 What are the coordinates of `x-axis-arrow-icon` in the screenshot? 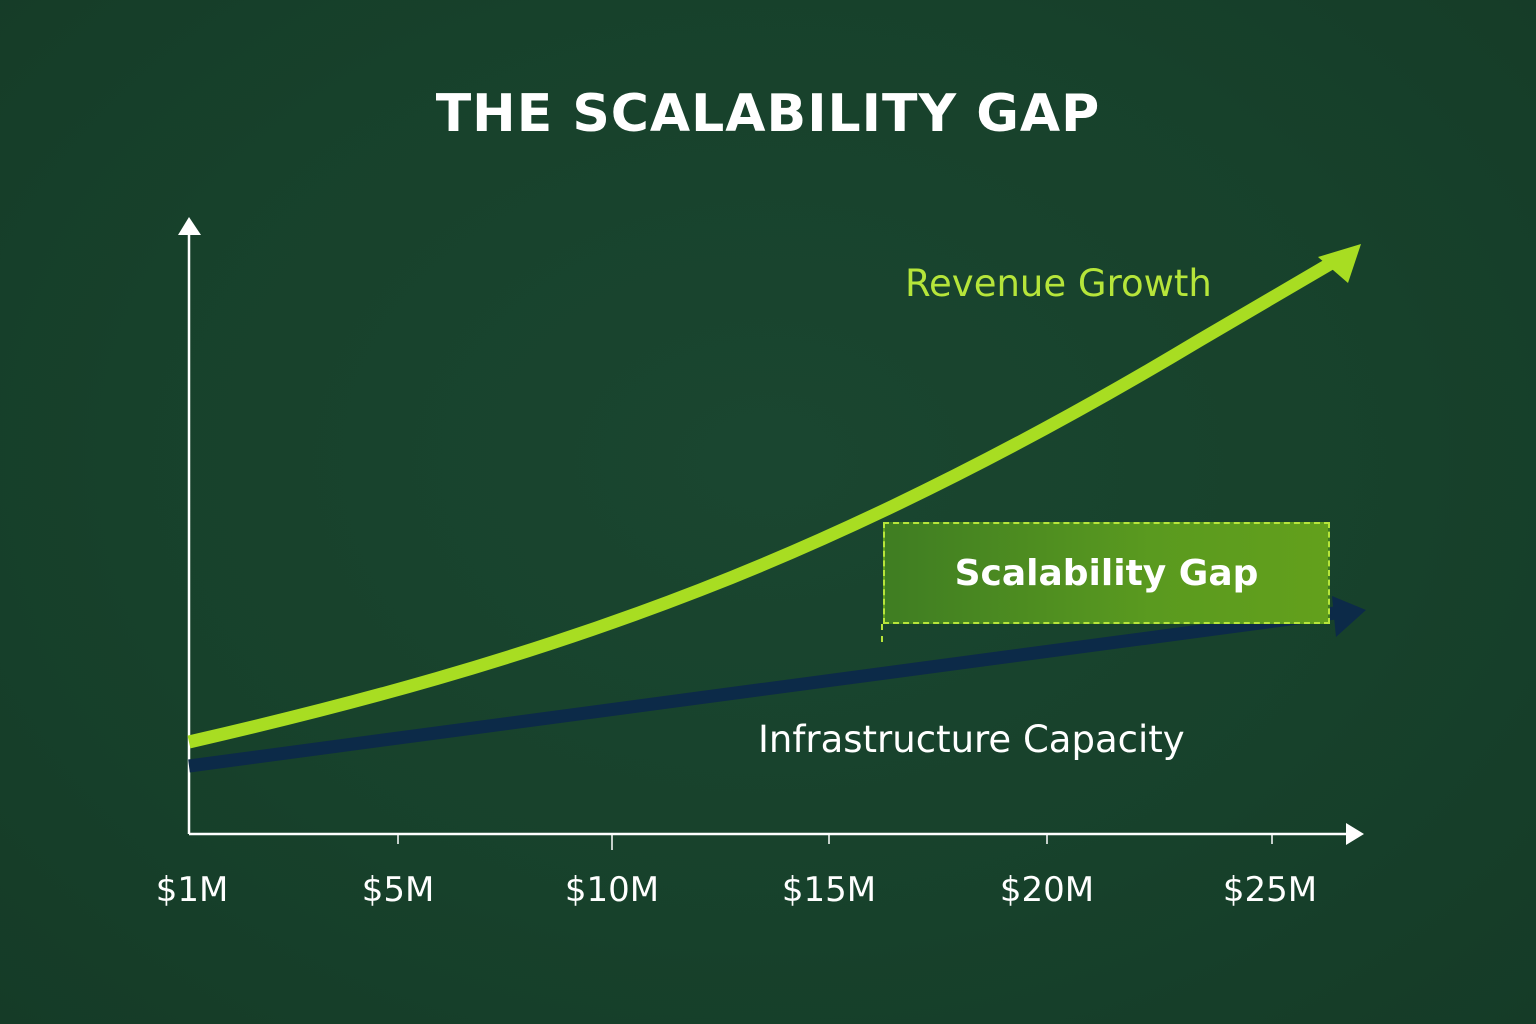 It's located at (1355, 834).